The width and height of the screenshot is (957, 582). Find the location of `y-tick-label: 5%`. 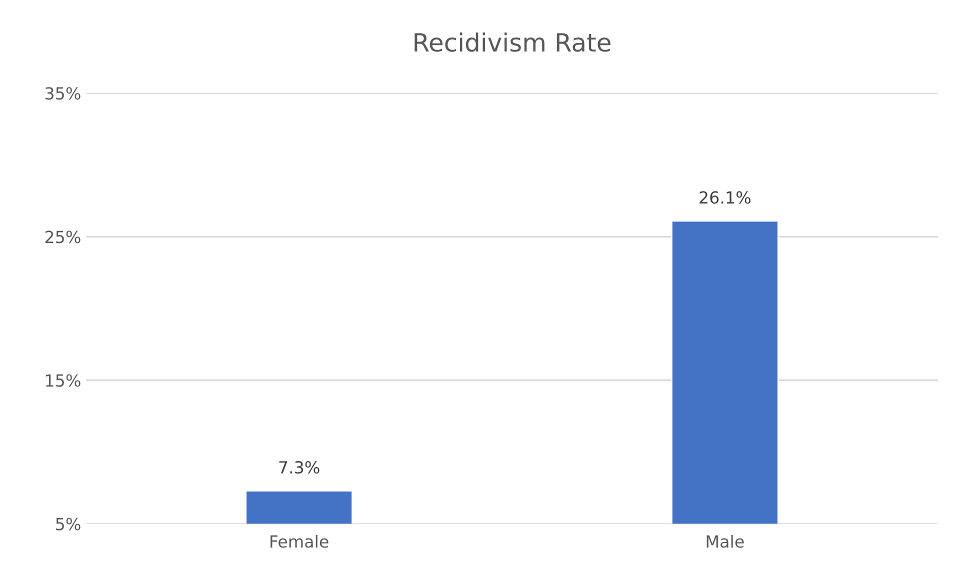

y-tick-label: 5% is located at coordinates (68, 524).